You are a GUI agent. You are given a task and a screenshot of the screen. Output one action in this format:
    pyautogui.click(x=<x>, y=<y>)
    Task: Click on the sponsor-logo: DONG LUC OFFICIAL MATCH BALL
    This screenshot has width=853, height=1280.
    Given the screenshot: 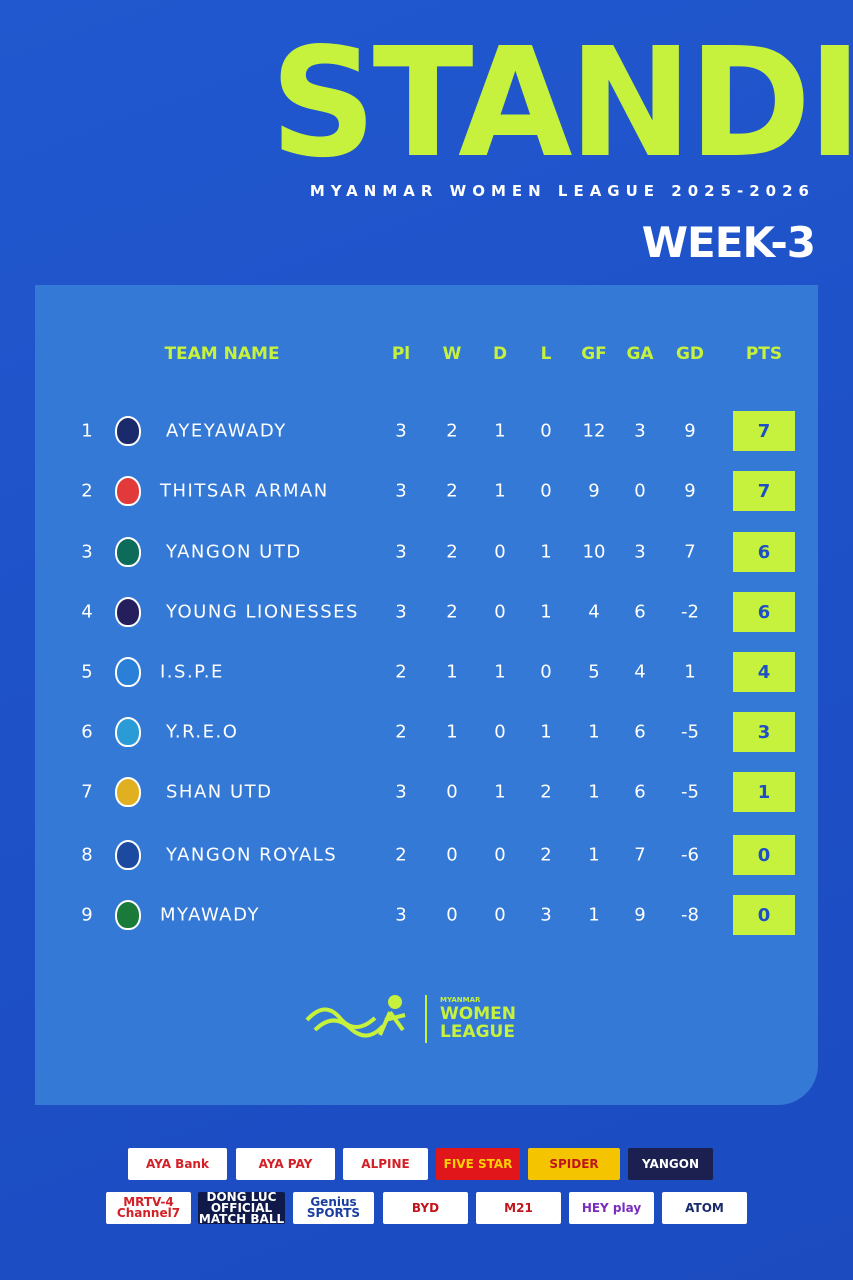 What is the action you would take?
    pyautogui.click(x=241, y=1207)
    